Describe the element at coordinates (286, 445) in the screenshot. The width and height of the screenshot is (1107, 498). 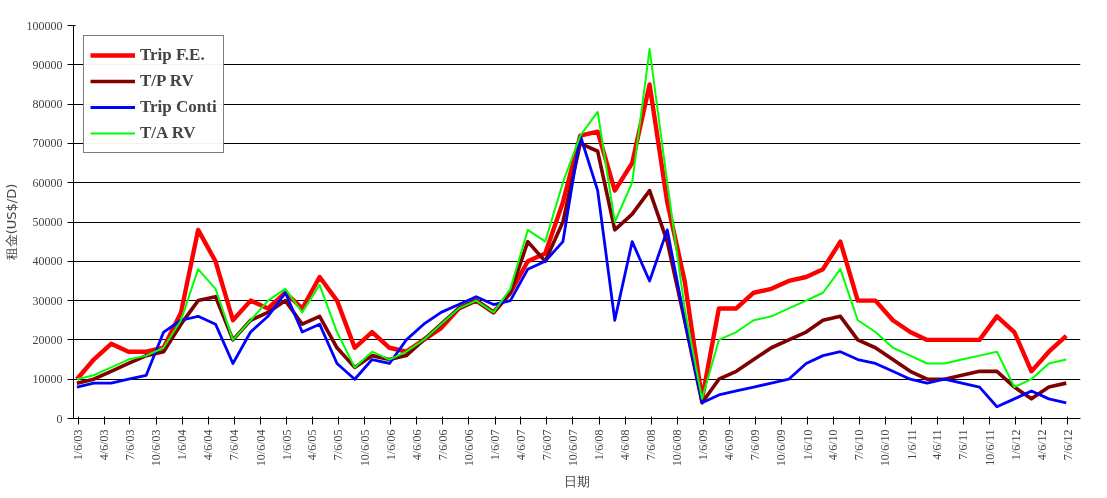
I see `x-tick-label: 1/6/05` at that location.